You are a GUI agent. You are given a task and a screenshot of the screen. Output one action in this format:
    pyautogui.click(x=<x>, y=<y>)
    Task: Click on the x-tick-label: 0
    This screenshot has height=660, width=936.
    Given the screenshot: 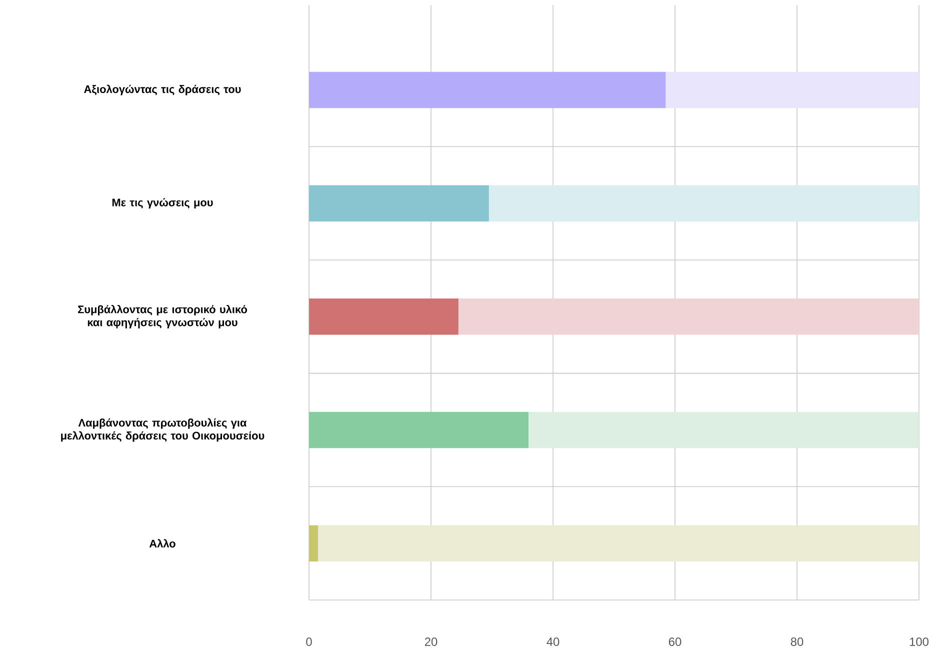 What is the action you would take?
    pyautogui.click(x=309, y=642)
    